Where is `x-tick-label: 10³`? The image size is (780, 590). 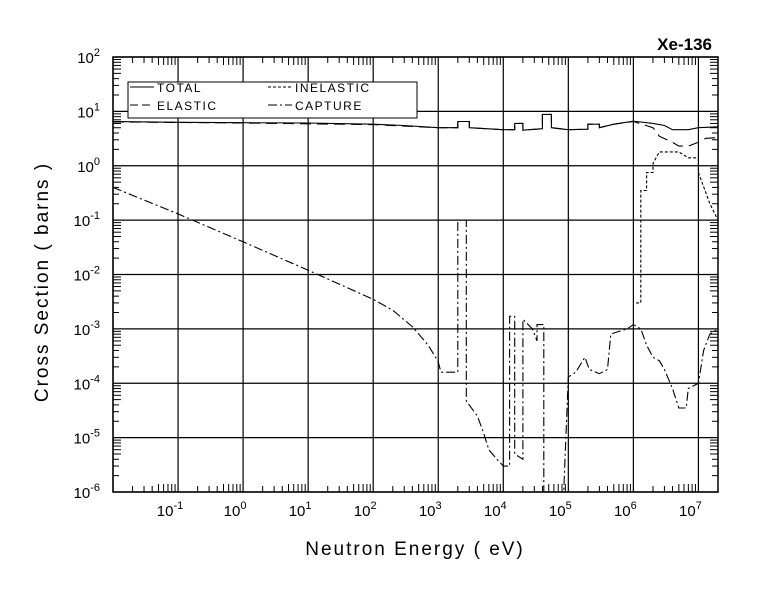
x-tick-label: 10³ is located at coordinates (430, 510).